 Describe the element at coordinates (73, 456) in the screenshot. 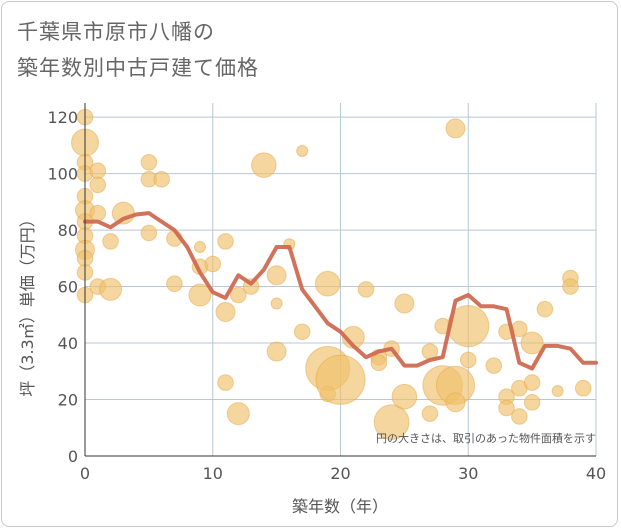

I see `y-tick-label: 0` at that location.